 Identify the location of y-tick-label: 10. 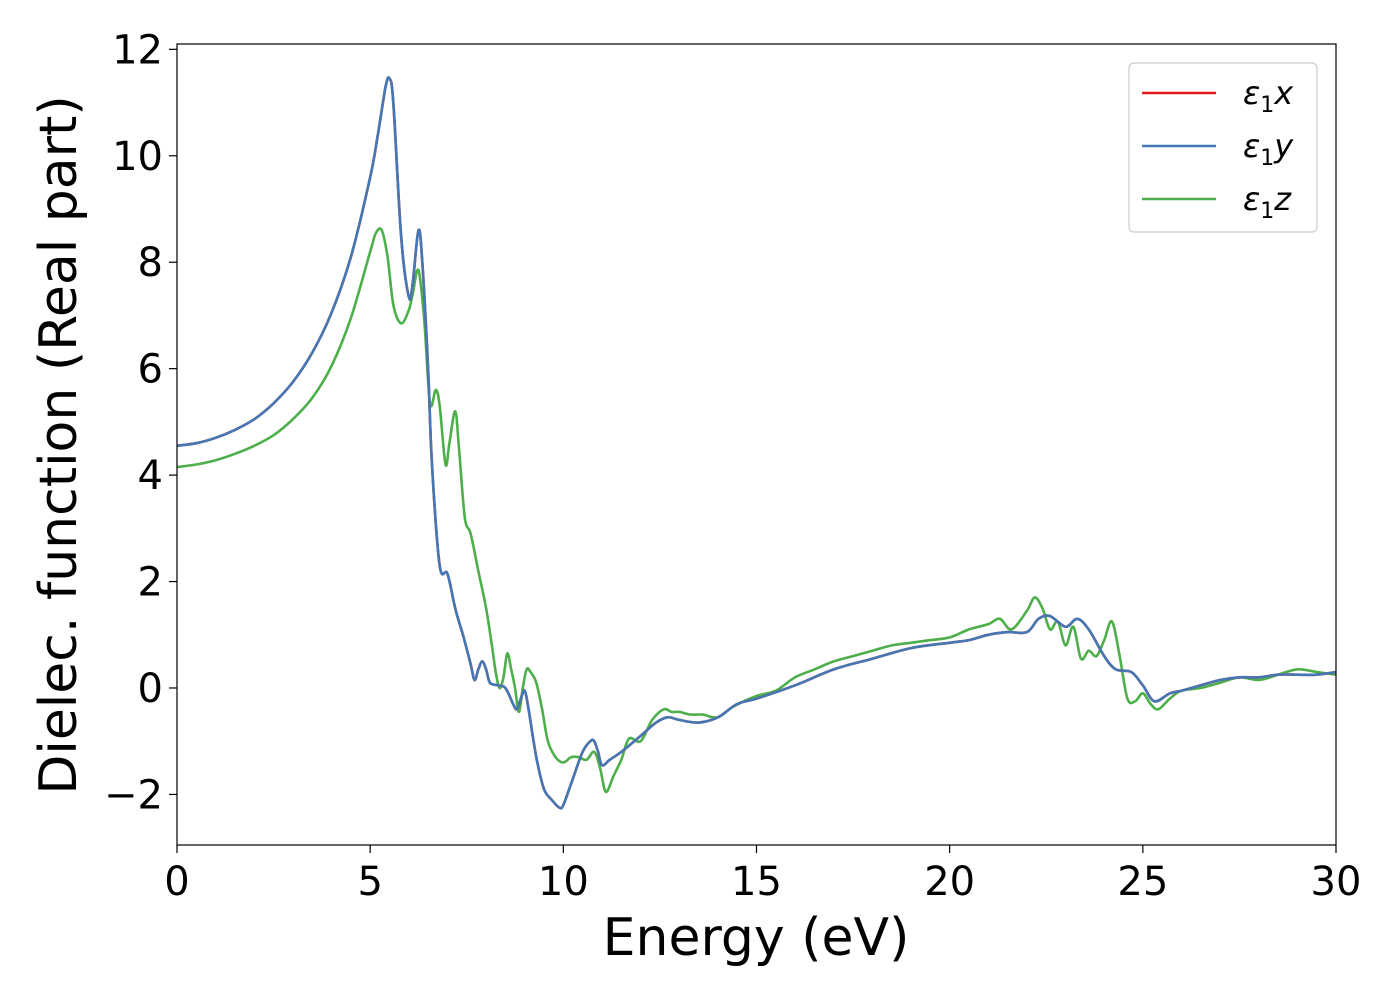
(137, 157).